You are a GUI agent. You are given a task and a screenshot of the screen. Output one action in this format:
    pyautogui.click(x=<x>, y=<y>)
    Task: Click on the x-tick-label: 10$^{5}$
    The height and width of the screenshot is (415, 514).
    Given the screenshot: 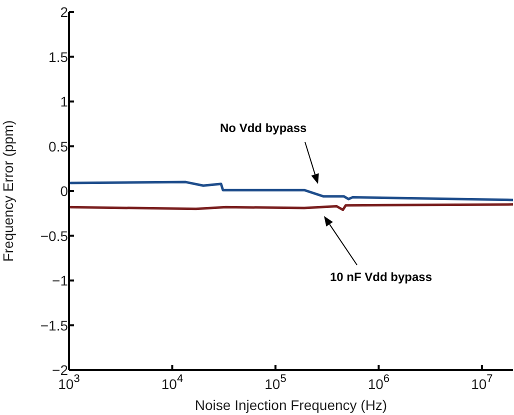 What is the action you would take?
    pyautogui.click(x=275, y=382)
    